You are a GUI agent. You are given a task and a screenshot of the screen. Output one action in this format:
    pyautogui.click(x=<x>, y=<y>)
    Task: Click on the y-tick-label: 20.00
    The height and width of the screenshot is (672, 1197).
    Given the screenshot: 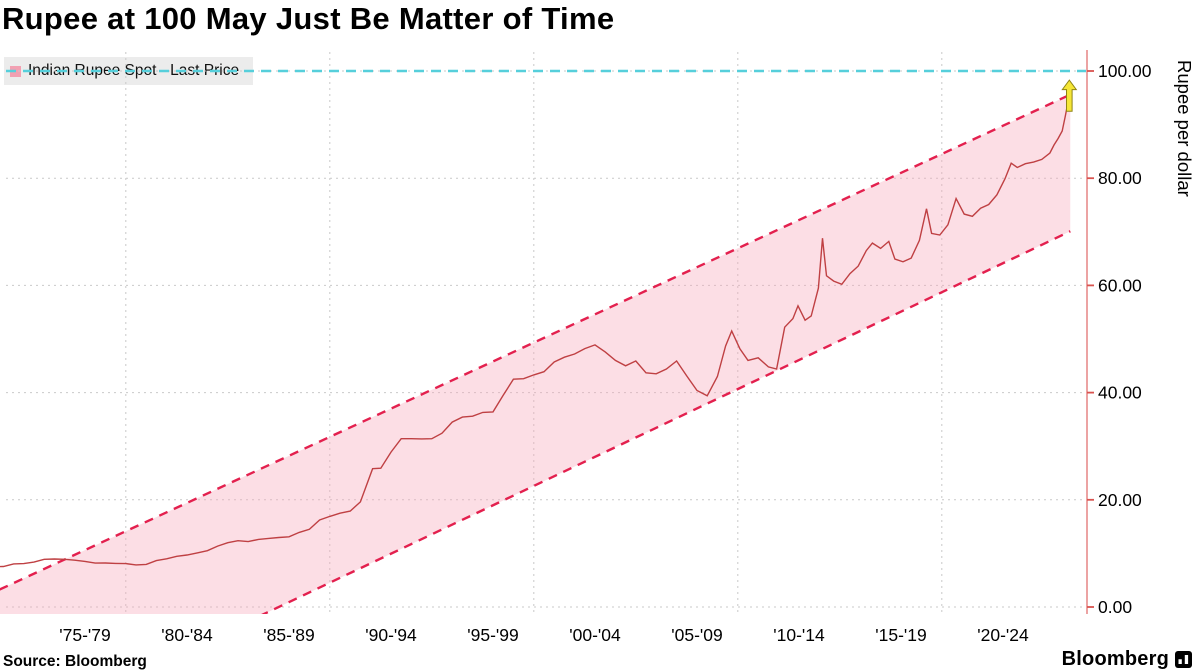 What is the action you would take?
    pyautogui.click(x=1120, y=500)
    